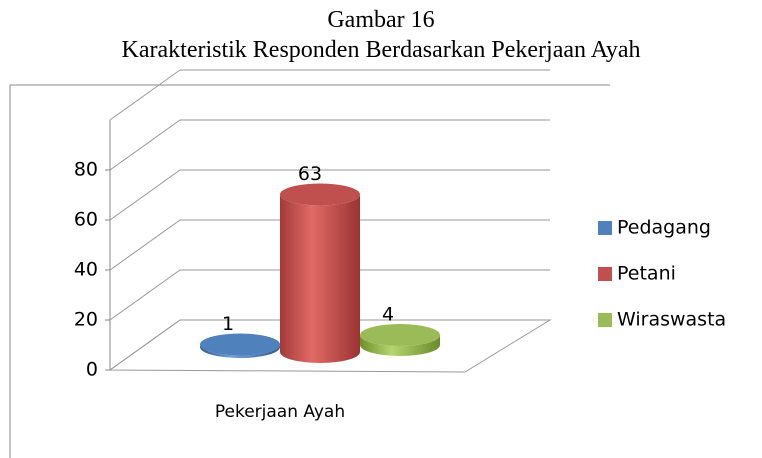  I want to click on y-tick-label: 0, so click(92, 370).